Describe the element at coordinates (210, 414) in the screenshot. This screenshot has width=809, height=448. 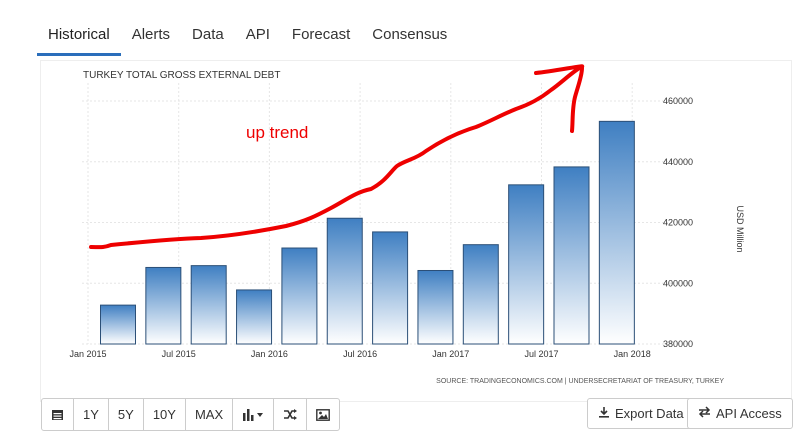
I see `range-max-button: MAX` at that location.